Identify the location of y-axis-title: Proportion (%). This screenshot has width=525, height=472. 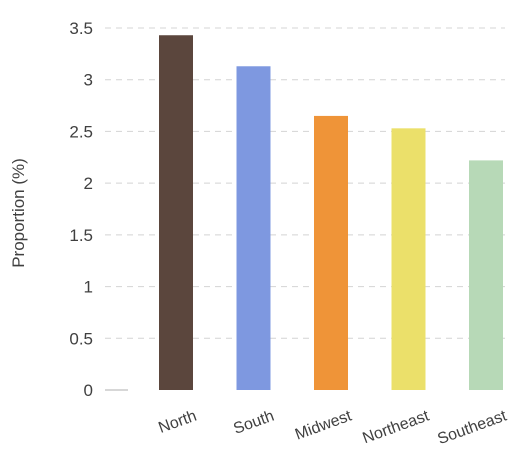
(18, 213).